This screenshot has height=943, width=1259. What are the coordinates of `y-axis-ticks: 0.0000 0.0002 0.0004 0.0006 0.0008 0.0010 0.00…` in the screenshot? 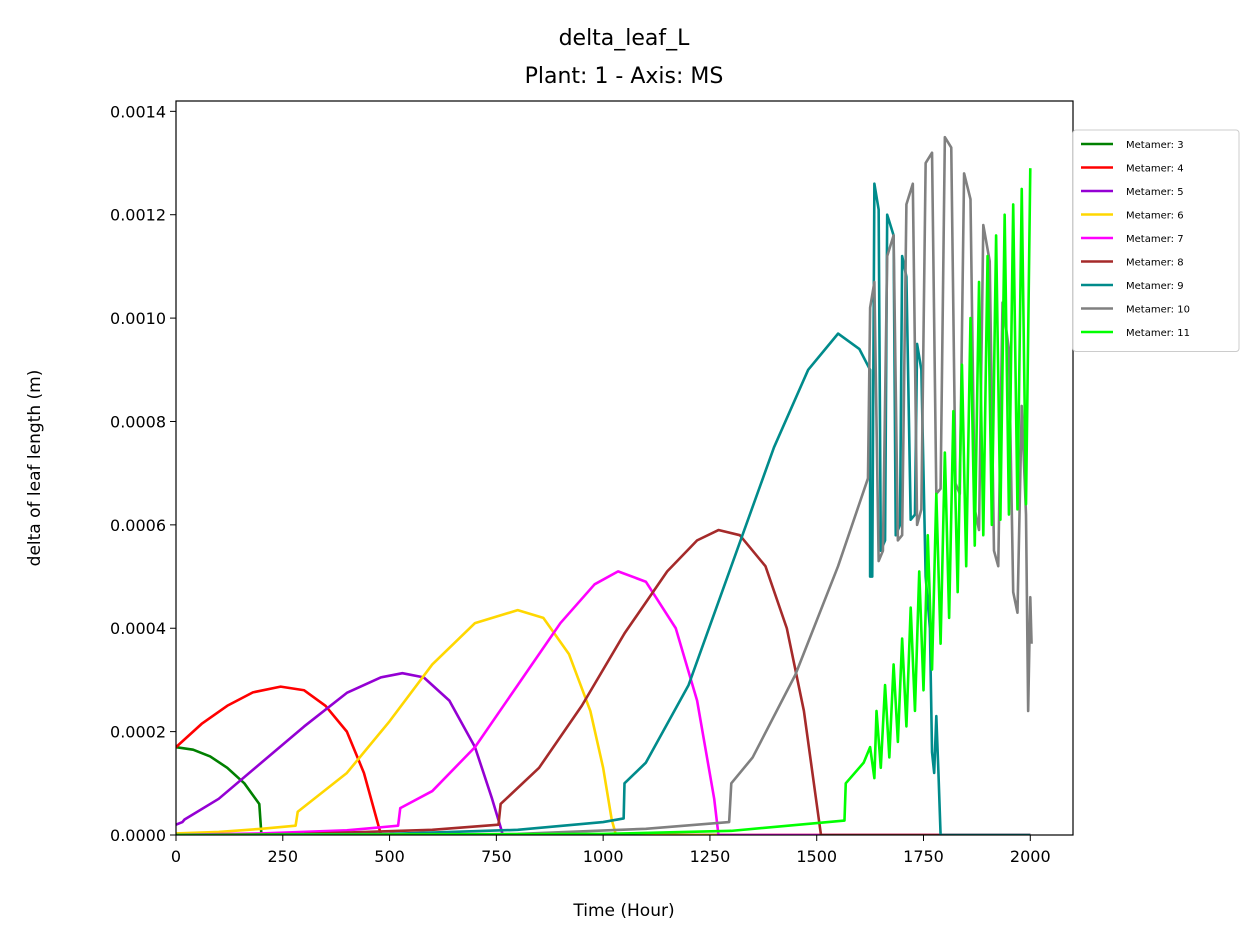 It's located at (143, 473).